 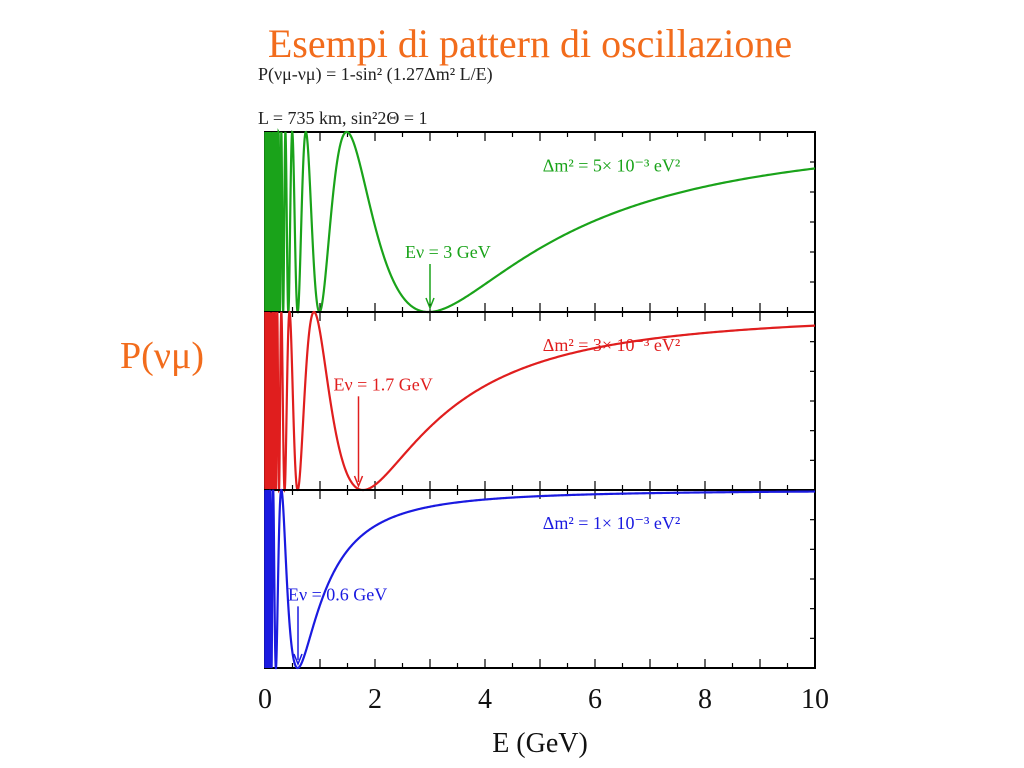 I want to click on x-tick-label: 0, so click(x=265, y=699).